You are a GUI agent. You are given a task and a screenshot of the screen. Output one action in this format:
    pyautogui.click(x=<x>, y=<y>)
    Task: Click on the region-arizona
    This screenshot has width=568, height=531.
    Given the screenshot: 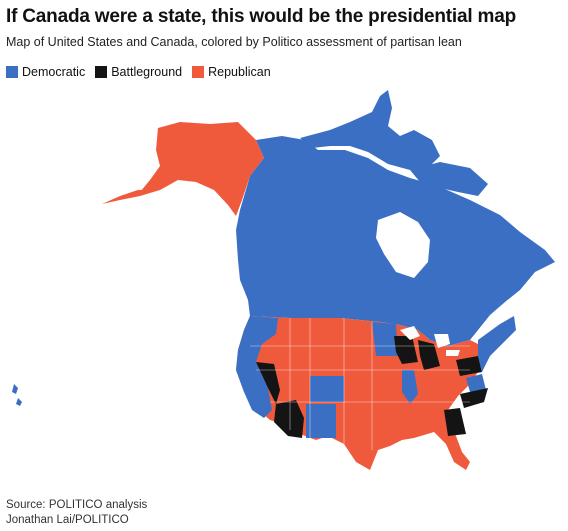 What is the action you would take?
    pyautogui.click(x=289, y=419)
    